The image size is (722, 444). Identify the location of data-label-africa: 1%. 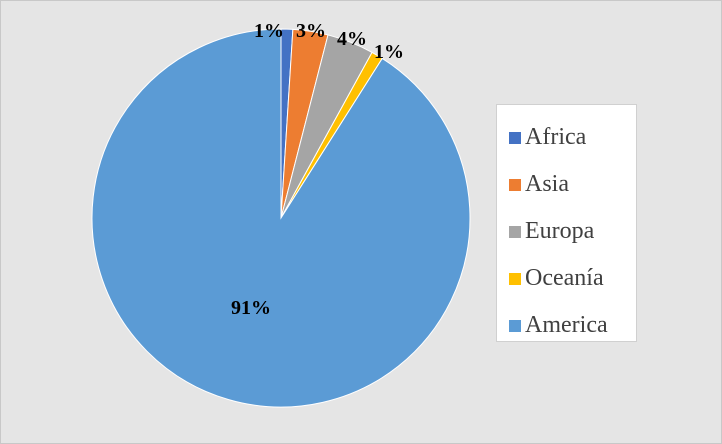
(269, 31).